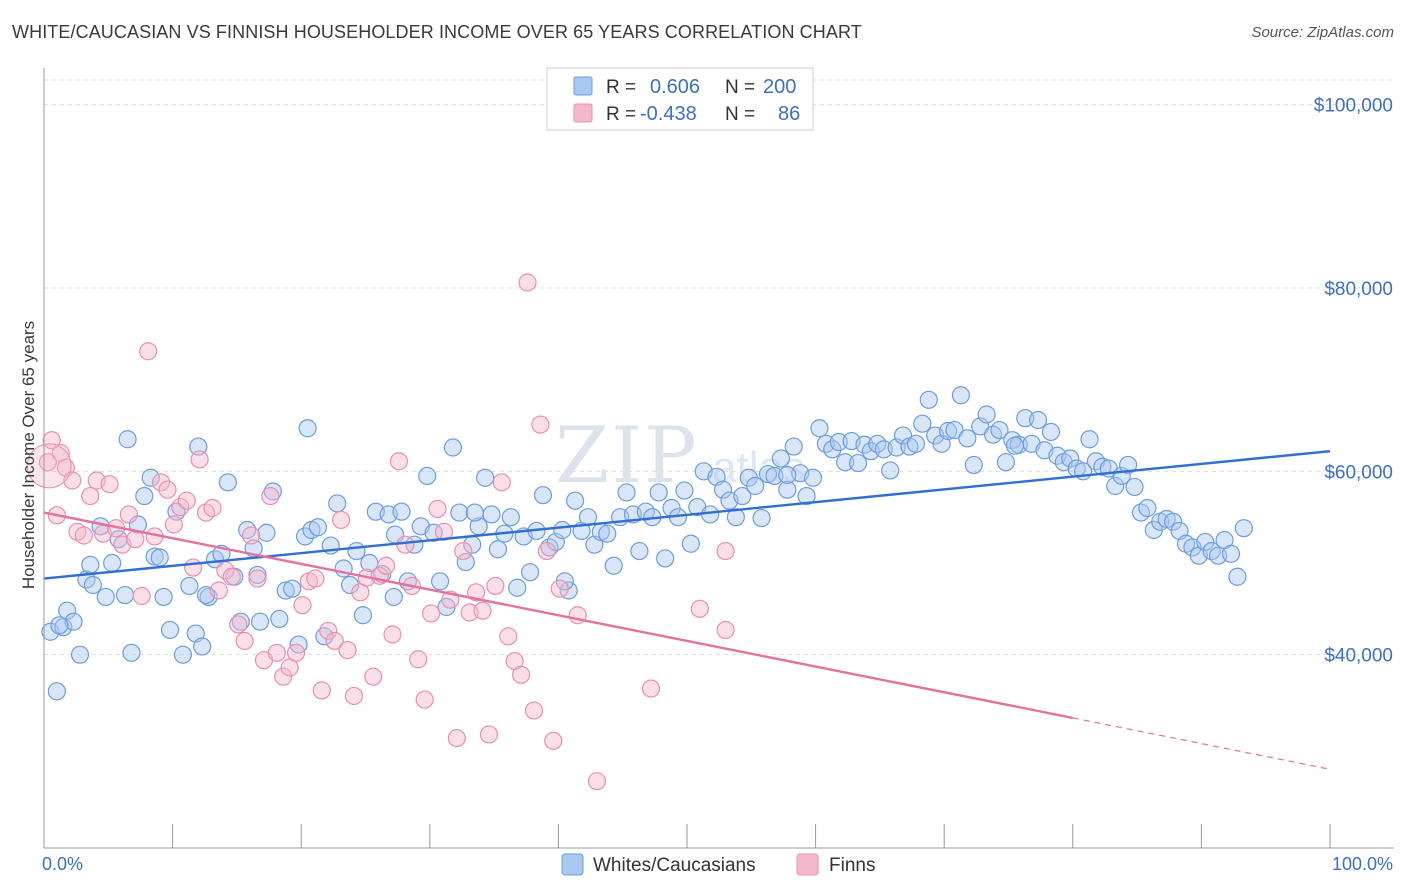 Image resolution: width=1406 pixels, height=892 pixels. I want to click on correlation-legend: R = 0.606 N = 200 R = -0.438 N = 86, so click(680, 99).